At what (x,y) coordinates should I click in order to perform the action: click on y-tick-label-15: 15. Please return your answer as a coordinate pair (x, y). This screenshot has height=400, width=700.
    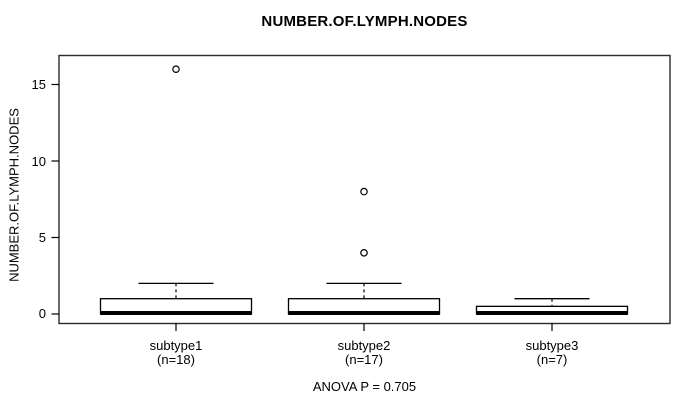
    Looking at the image, I should click on (38, 84).